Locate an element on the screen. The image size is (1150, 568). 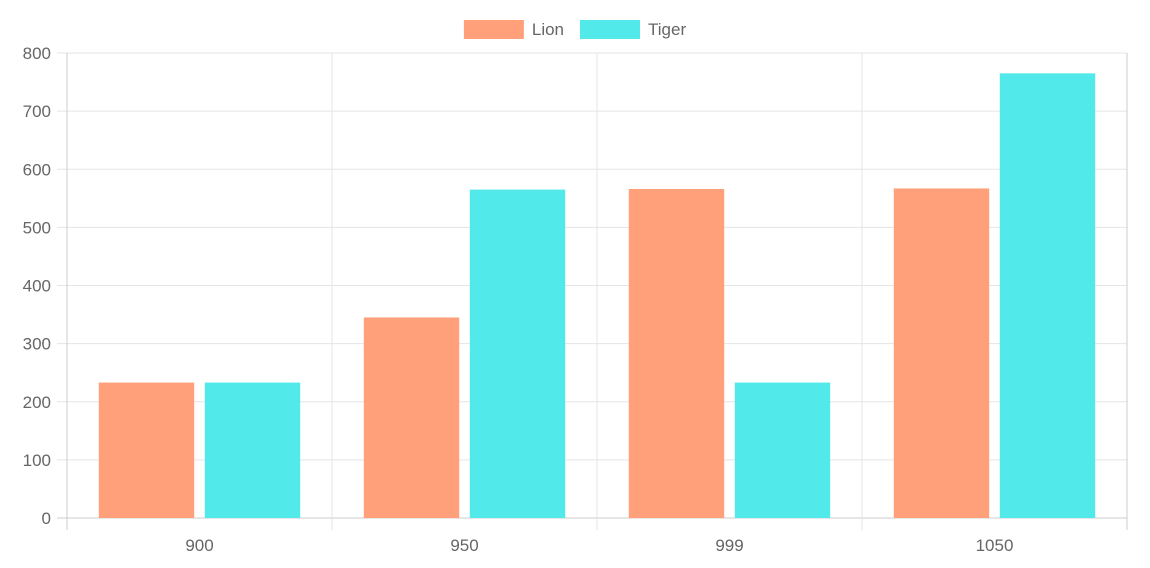
y-tick-label: 800 is located at coordinates (37, 53).